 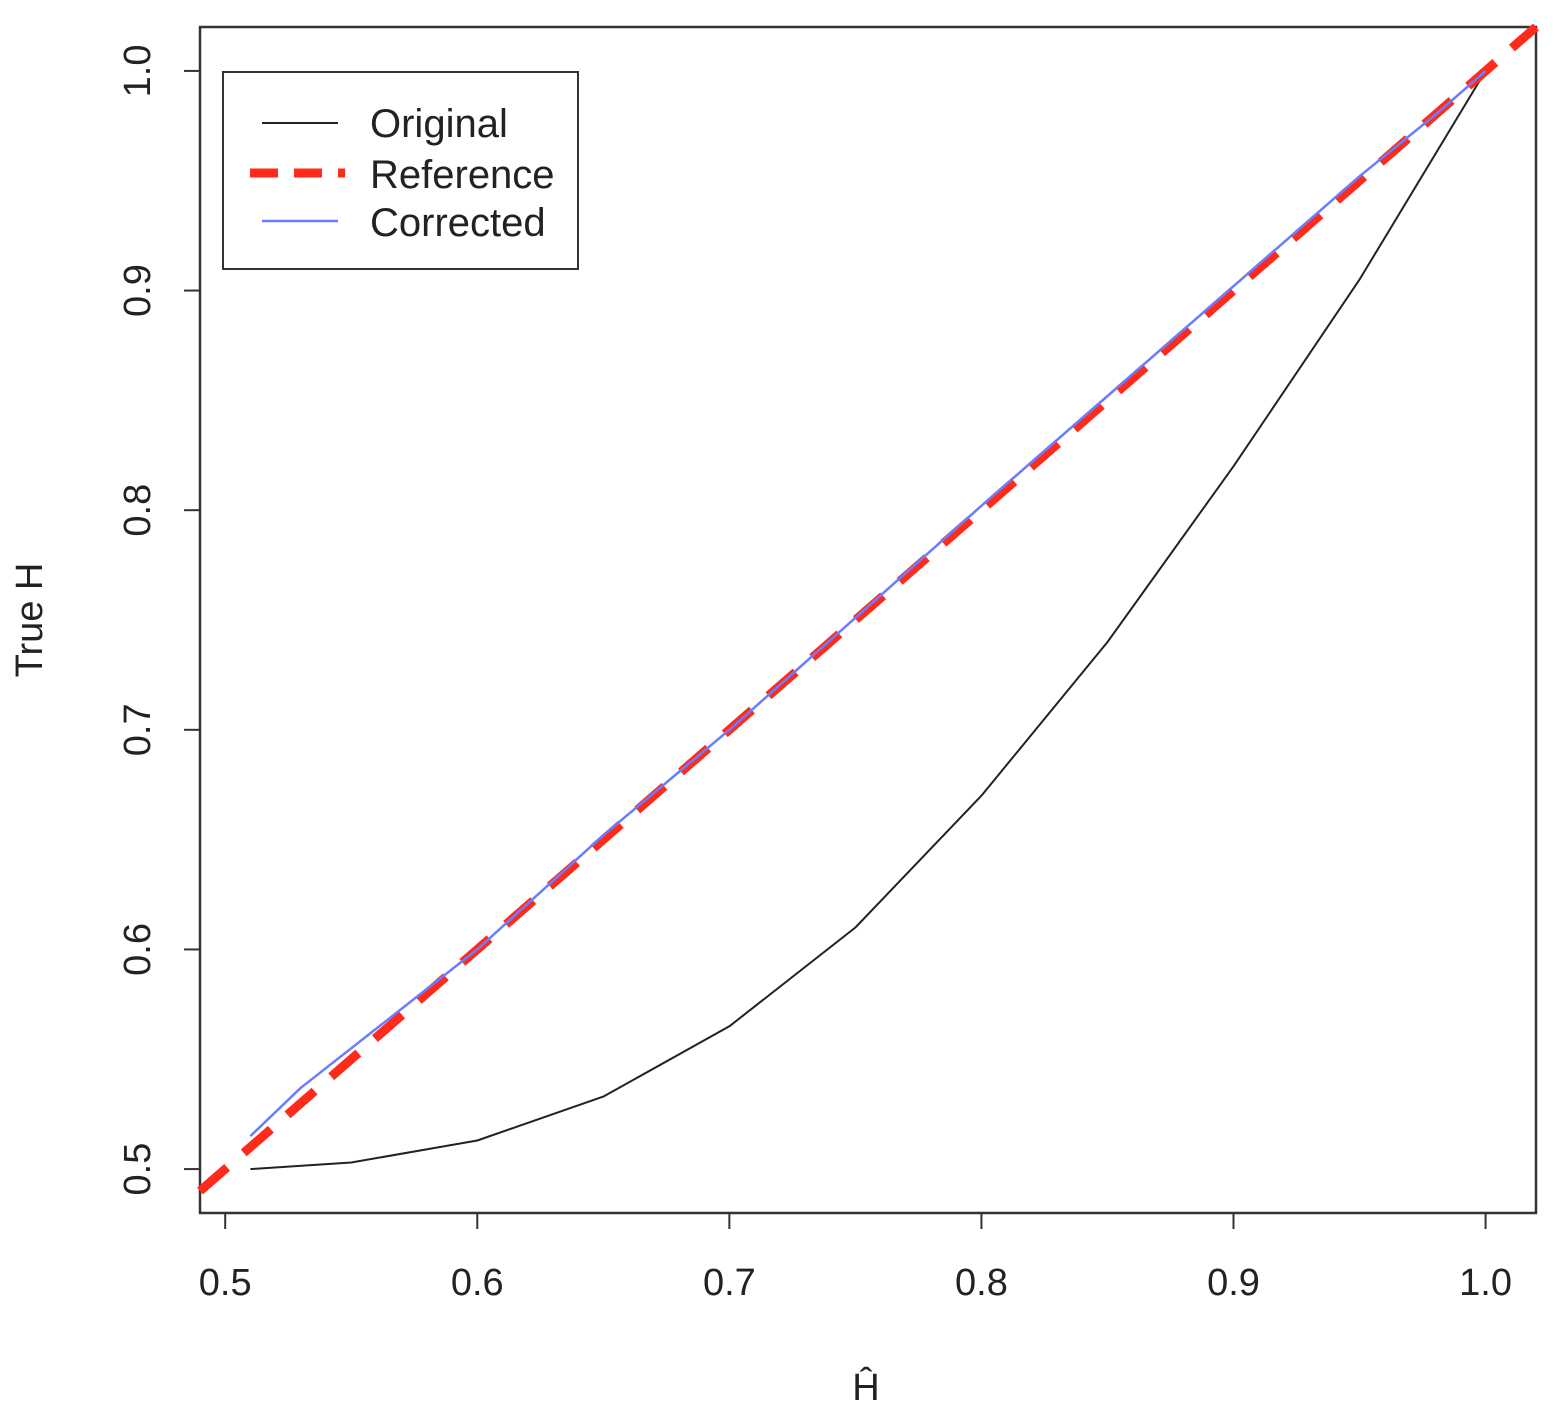 What do you see at coordinates (1233, 1283) in the screenshot?
I see `x-tick-label: 0.9` at bounding box center [1233, 1283].